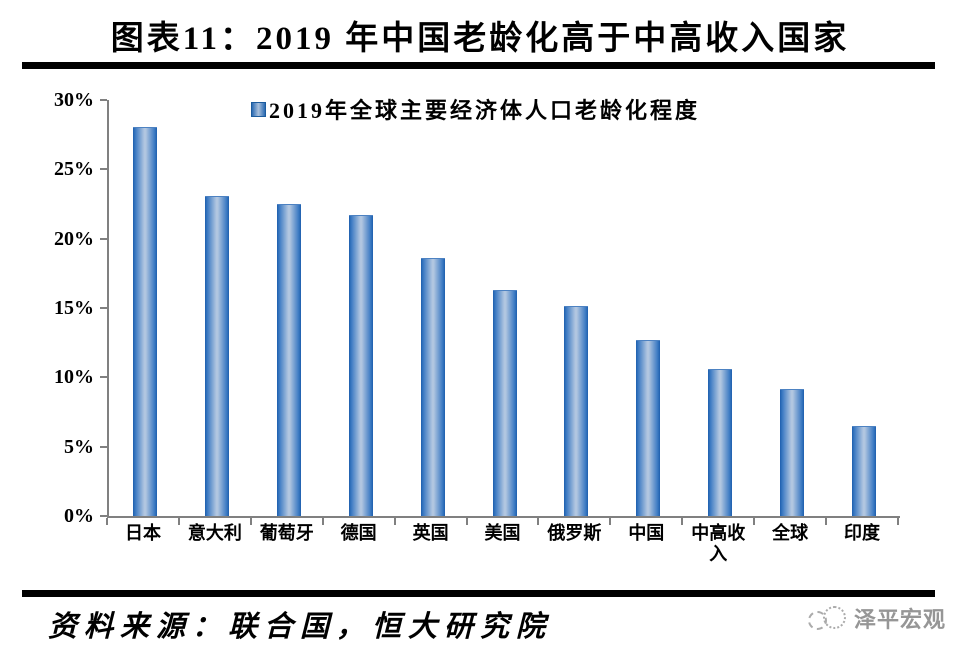 This screenshot has width=960, height=656. What do you see at coordinates (286, 533) in the screenshot?
I see `x-label-portugal: 葡萄牙` at bounding box center [286, 533].